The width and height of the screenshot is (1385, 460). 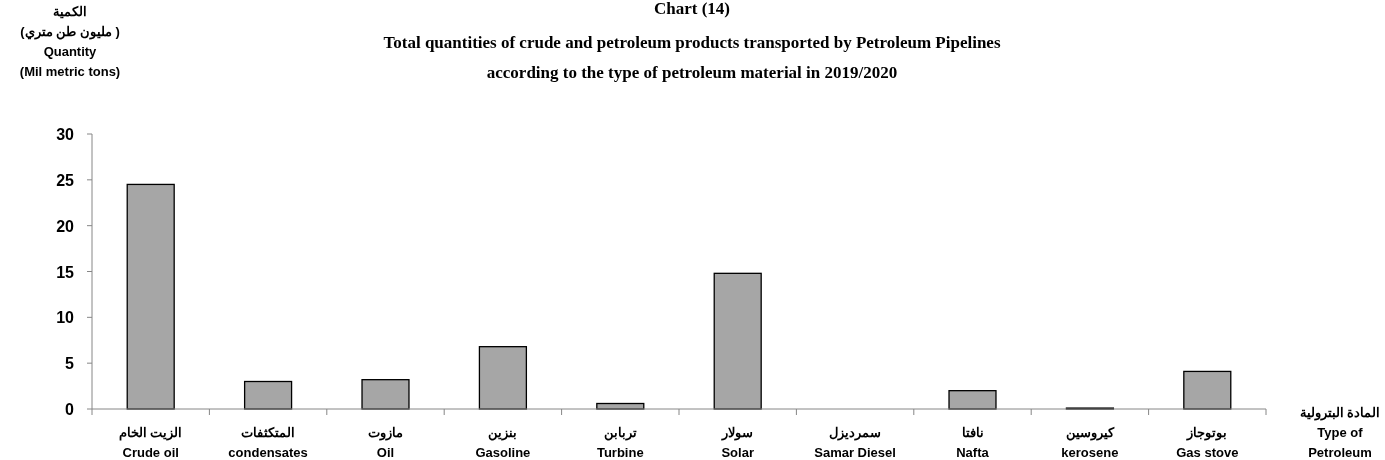 I want to click on ytick: 15, so click(x=65, y=272).